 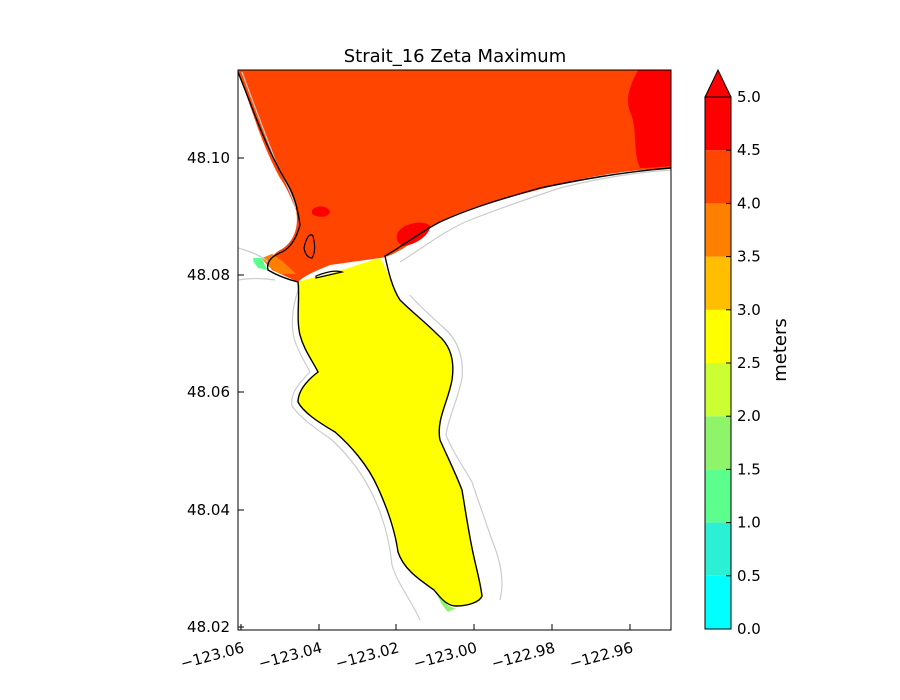 I want to click on colorbar-swatches, so click(x=718, y=363).